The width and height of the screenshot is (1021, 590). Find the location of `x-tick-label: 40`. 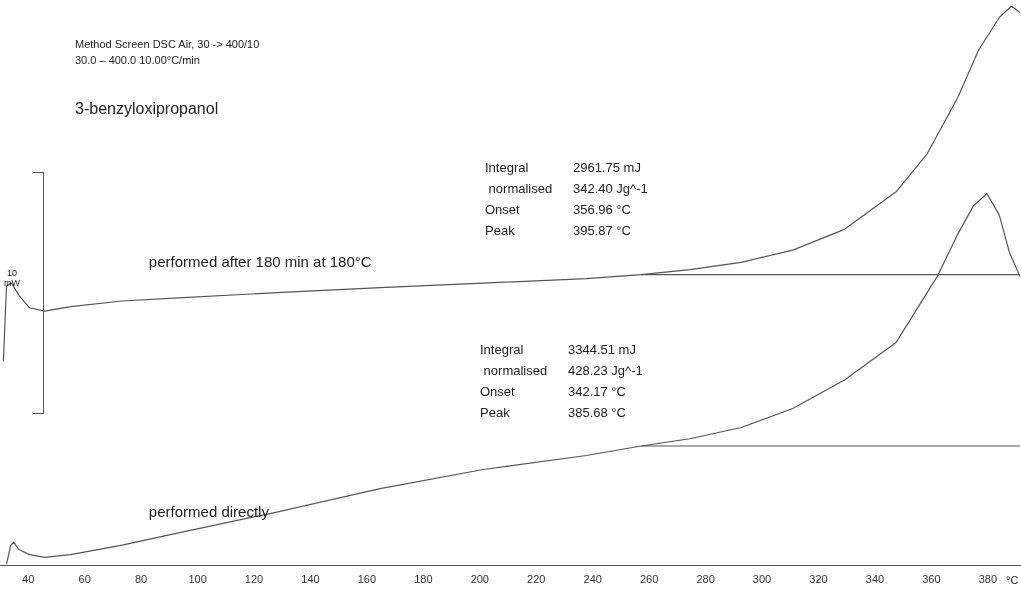

x-tick-label: 40 is located at coordinates (28, 579).